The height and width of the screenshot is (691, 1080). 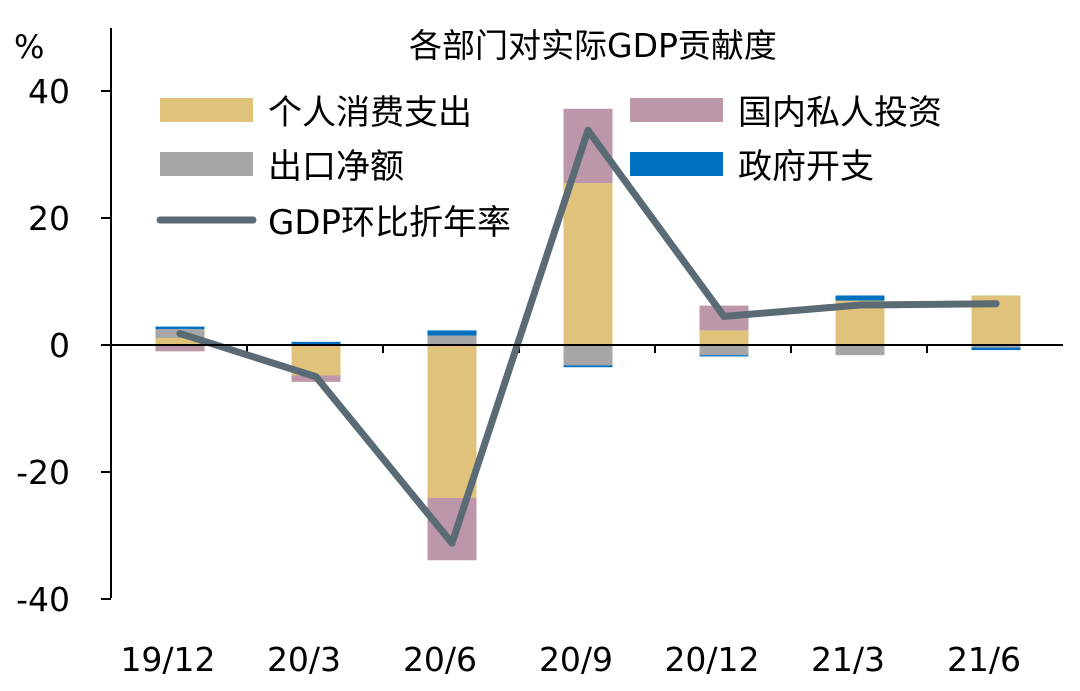 I want to click on x-tick-label: 20/9, so click(x=576, y=659).